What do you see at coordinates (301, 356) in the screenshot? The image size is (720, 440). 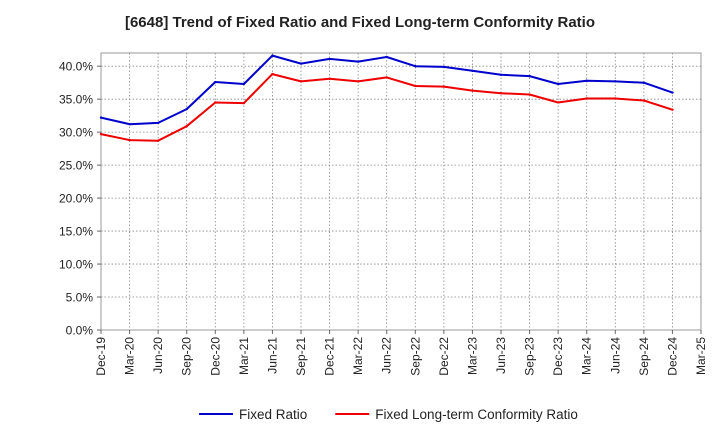 I see `x-tick-label: Sep-21` at bounding box center [301, 356].